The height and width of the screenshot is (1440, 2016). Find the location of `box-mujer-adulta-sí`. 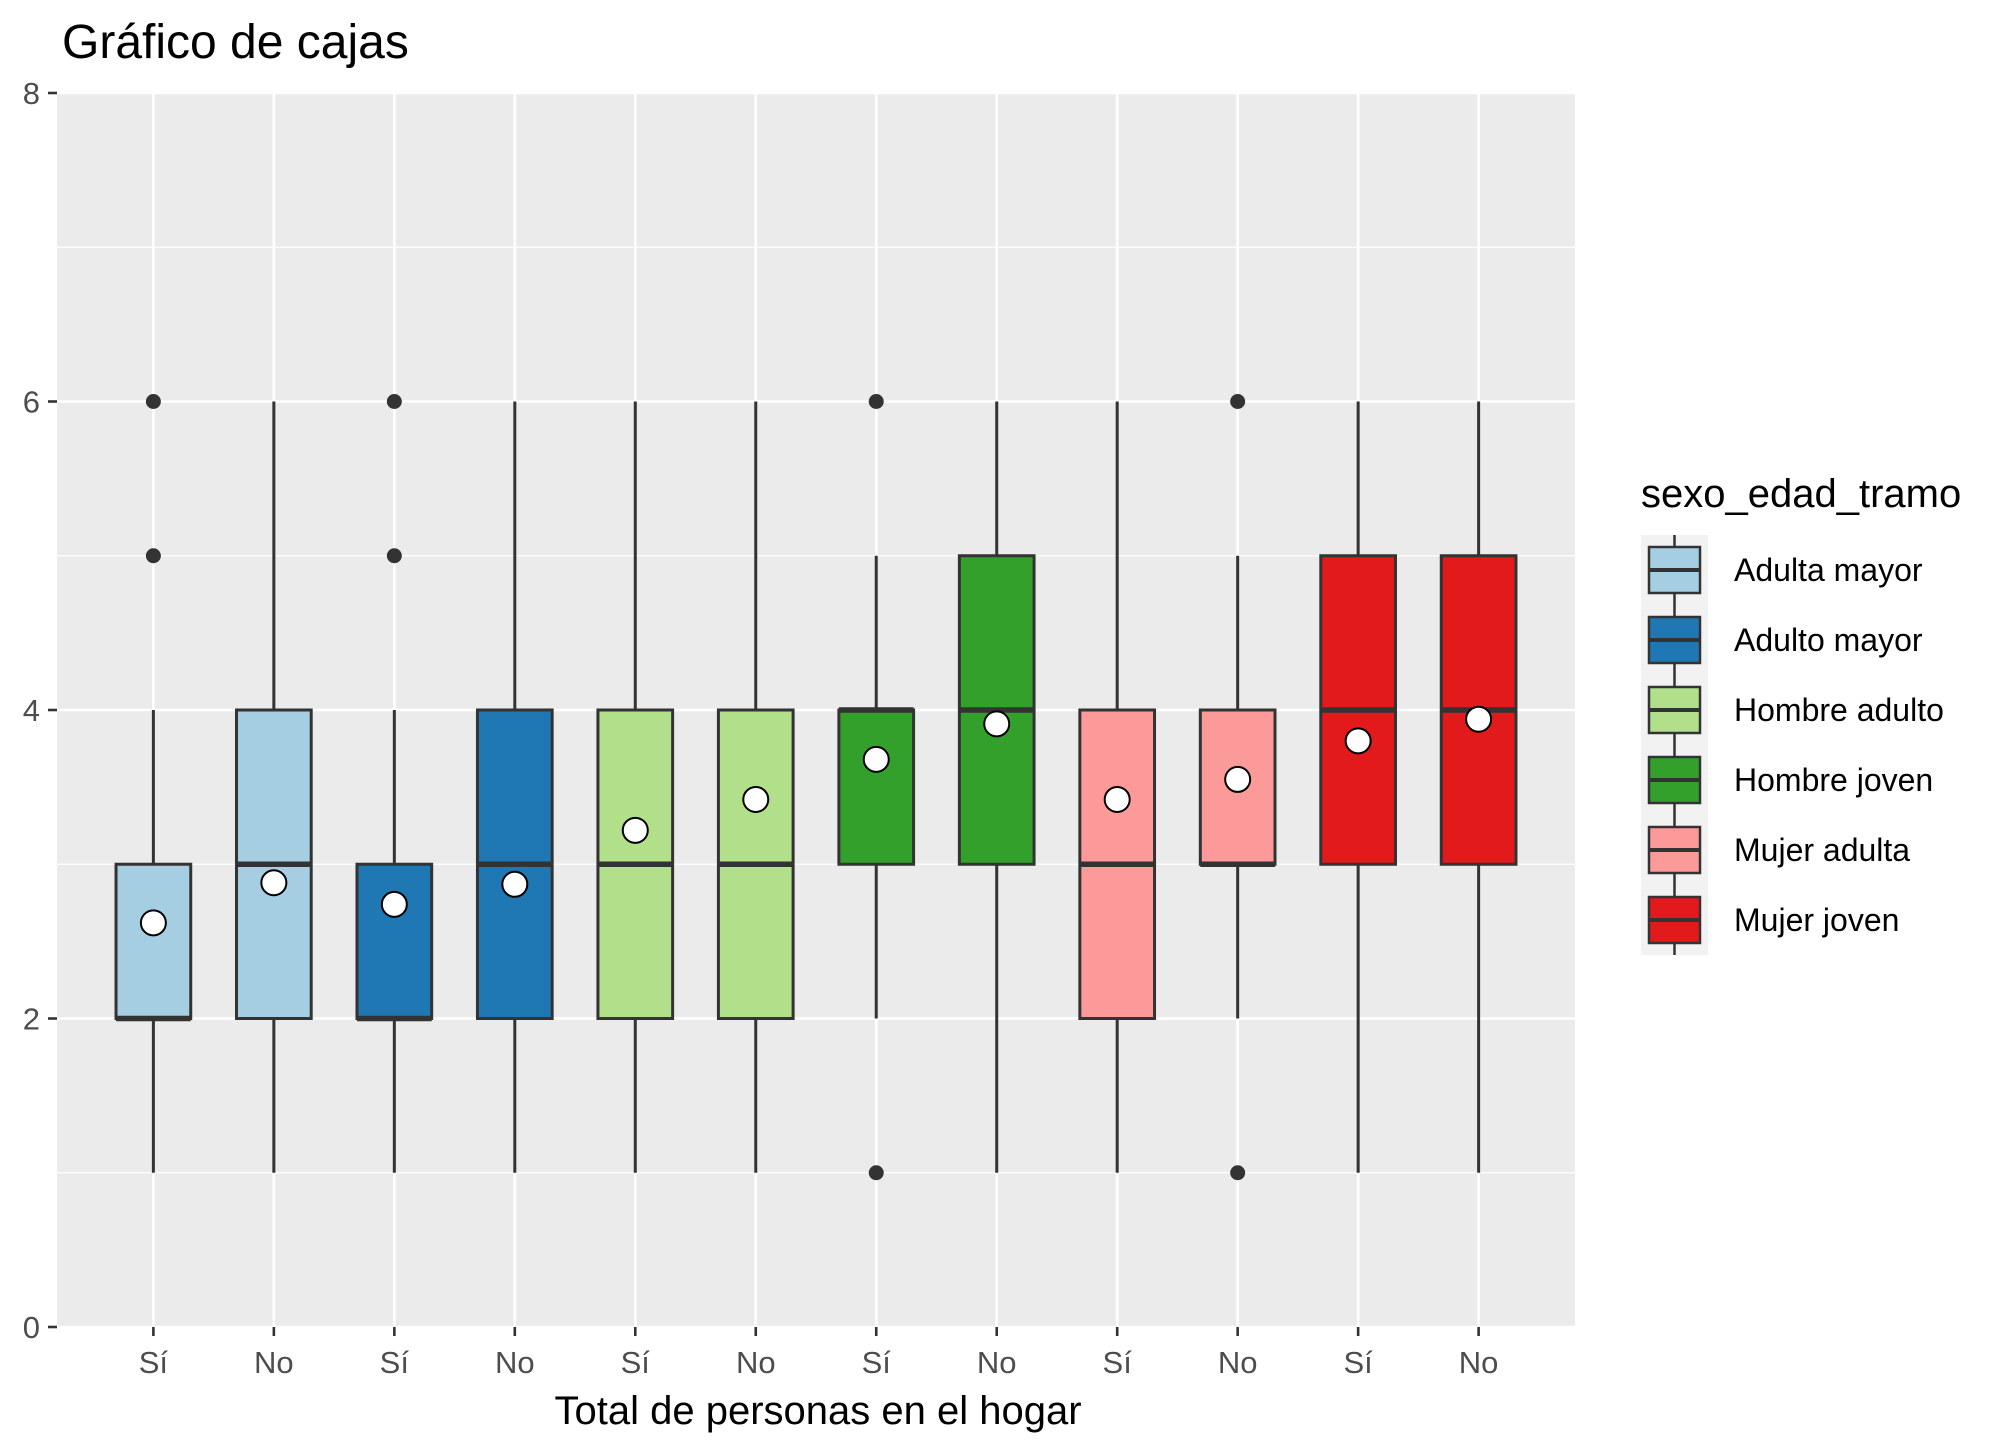

box-mujer-adulta-sí is located at coordinates (1117, 787).